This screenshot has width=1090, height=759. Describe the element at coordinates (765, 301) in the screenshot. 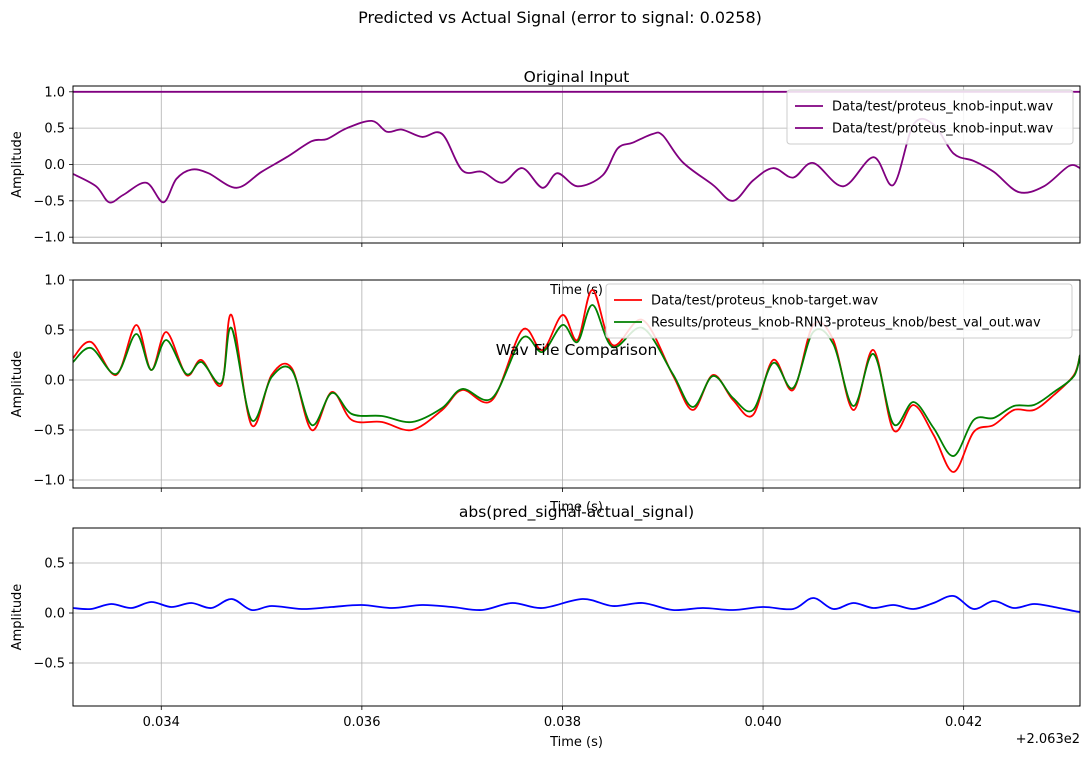

I see `legend-label: Data/test/proteus_knob-target.wav` at that location.